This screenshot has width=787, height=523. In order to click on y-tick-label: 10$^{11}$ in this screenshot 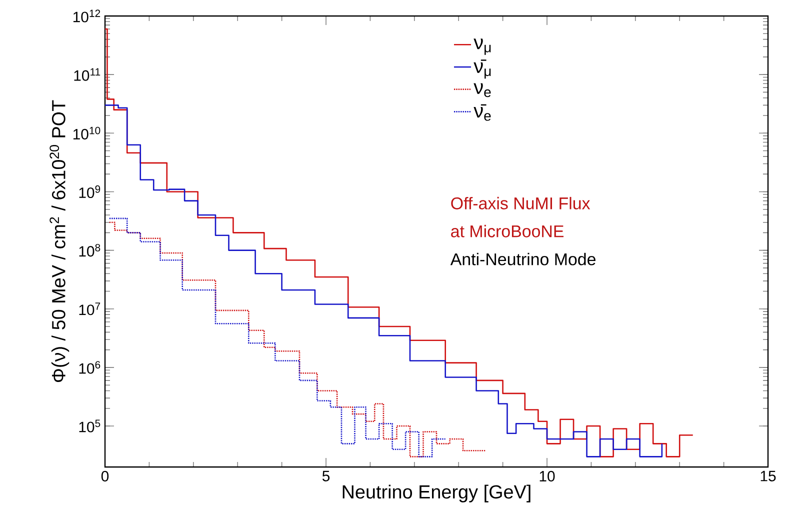, I will do `click(87, 74)`.